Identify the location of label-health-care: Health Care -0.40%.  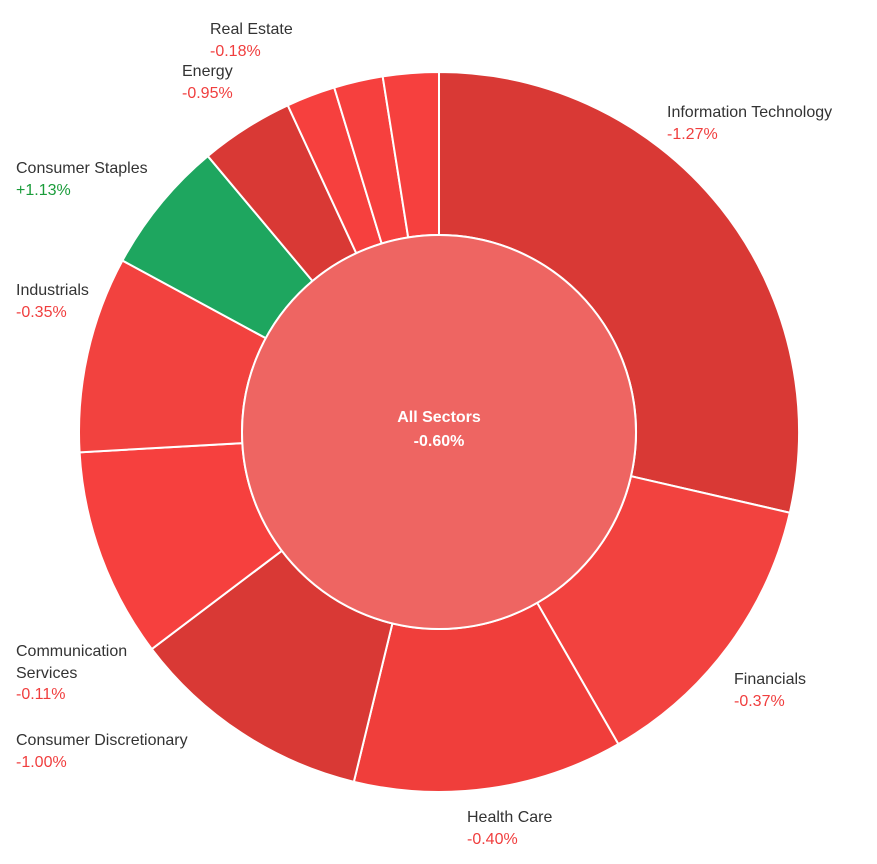
(509, 828).